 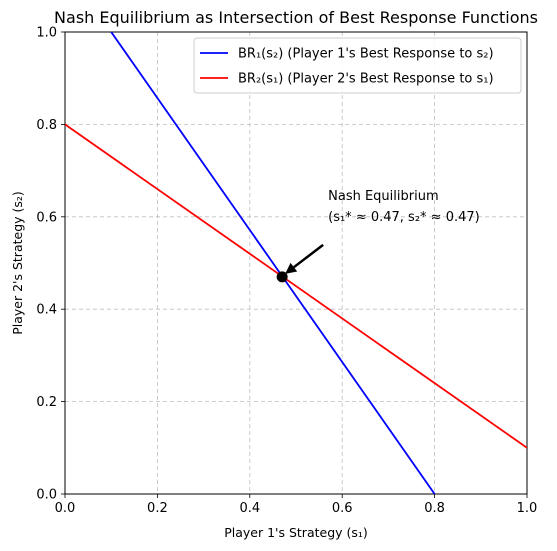 What do you see at coordinates (366, 79) in the screenshot?
I see `legend-label-2: BR₂(s₁) (Player 2's Best Response to s₁)` at bounding box center [366, 79].